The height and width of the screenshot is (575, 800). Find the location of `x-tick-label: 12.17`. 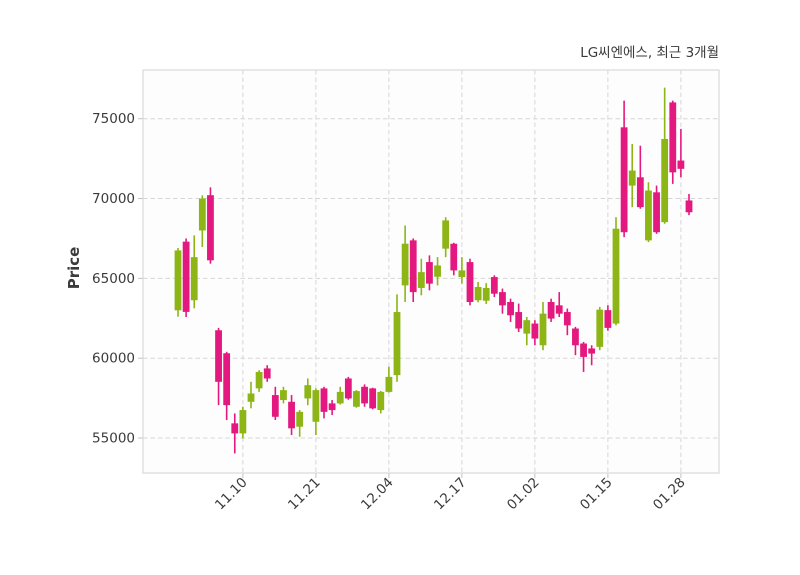

x-tick-label: 12.17 is located at coordinates (450, 494).